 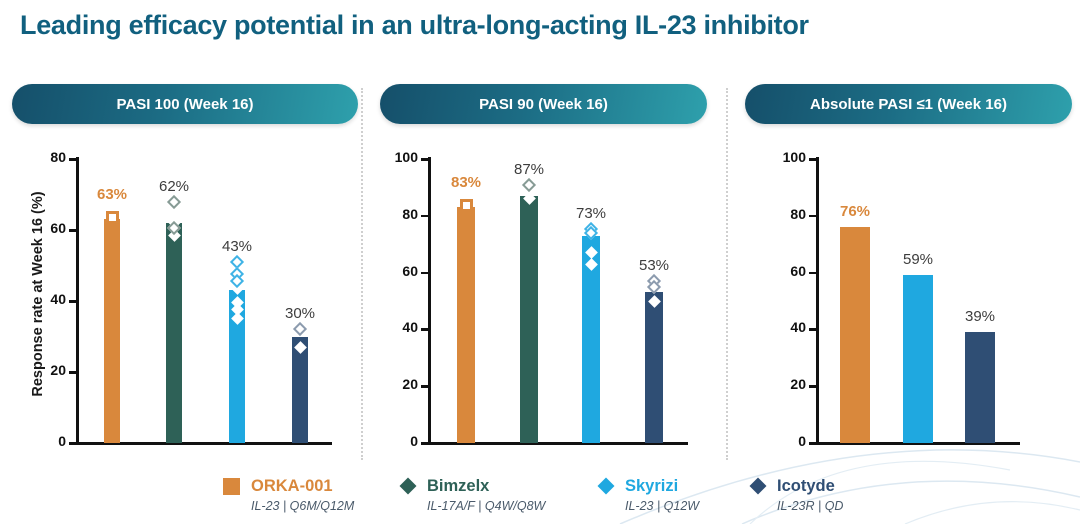 I want to click on legend-name: Skyrizi, so click(x=652, y=486).